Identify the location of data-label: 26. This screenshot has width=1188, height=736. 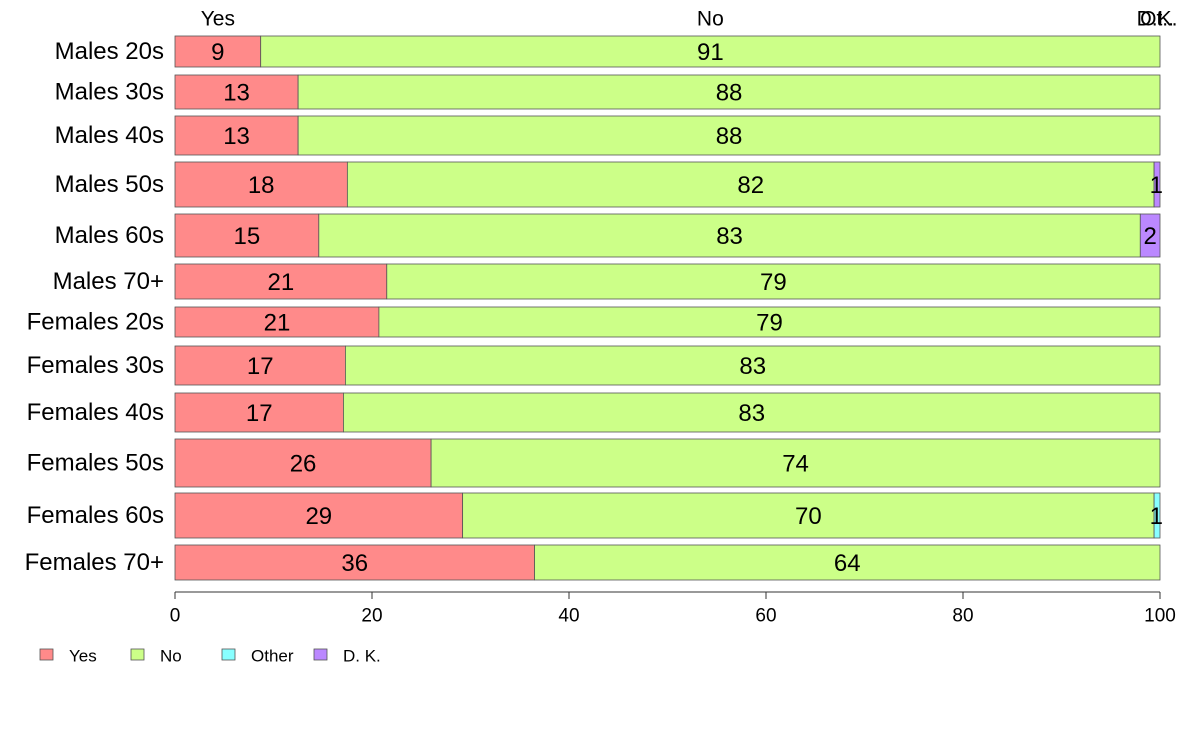
(303, 464).